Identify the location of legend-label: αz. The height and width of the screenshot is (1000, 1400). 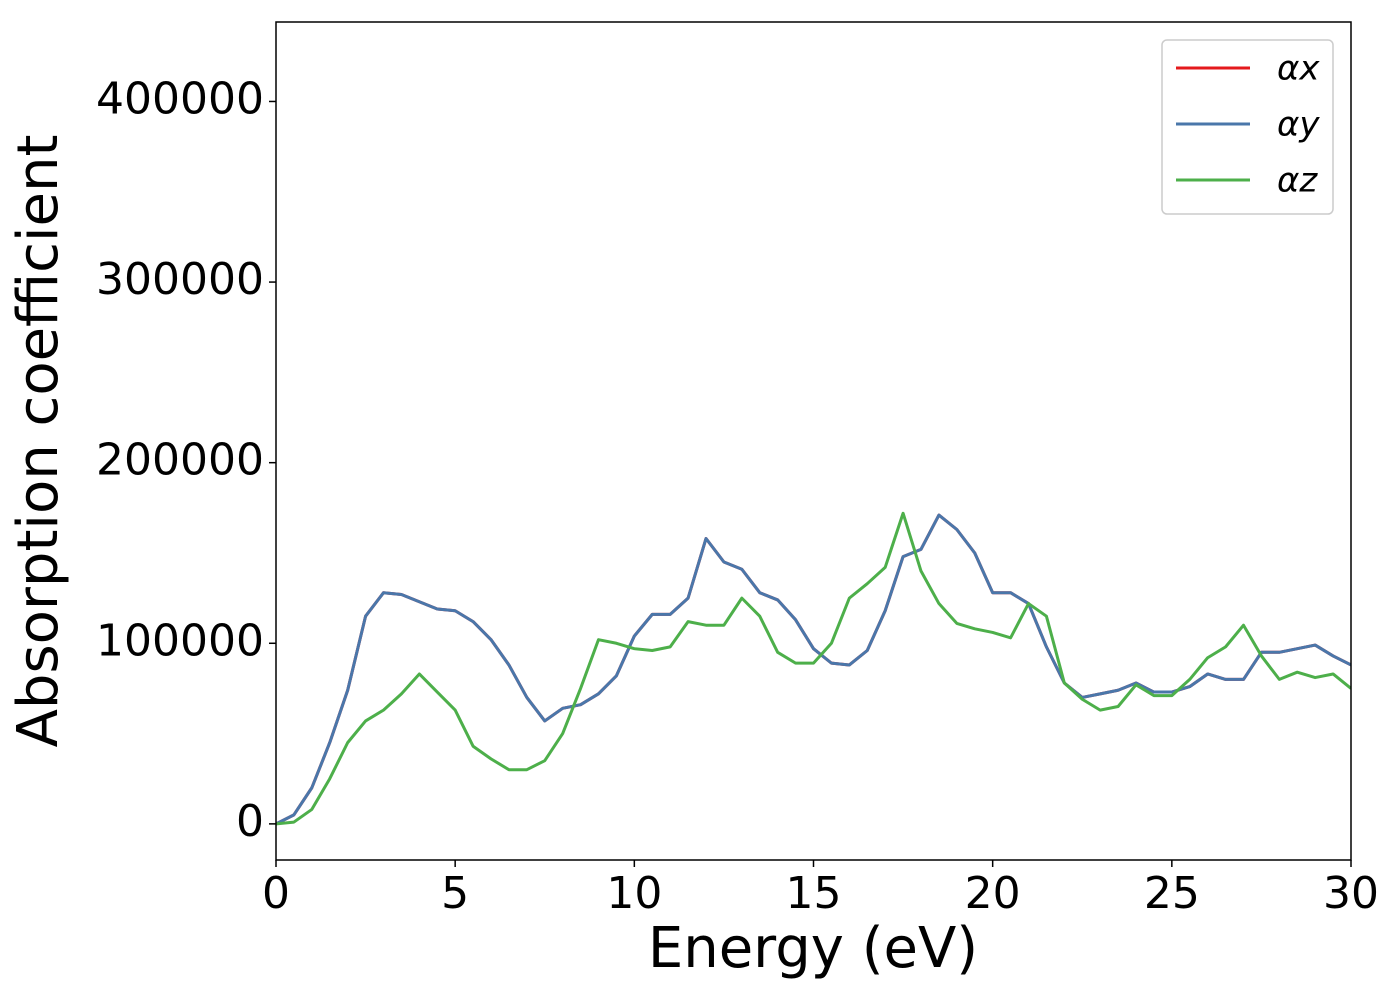
(1297, 181).